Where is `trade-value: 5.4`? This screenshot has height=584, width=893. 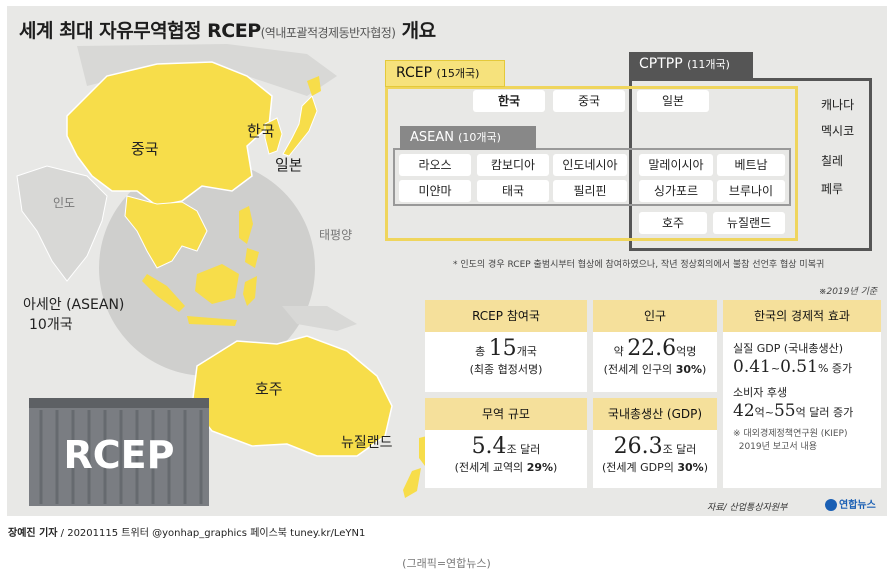 trade-value: 5.4 is located at coordinates (489, 446).